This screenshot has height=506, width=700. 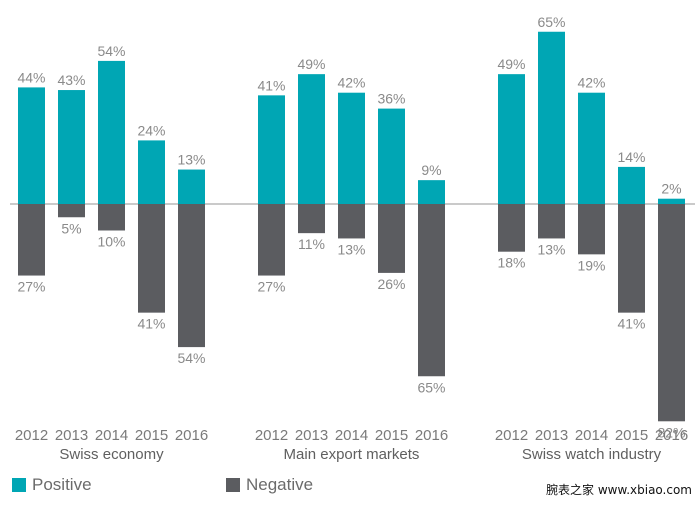 I want to click on group-label: Swiss watch industry, so click(x=592, y=454).